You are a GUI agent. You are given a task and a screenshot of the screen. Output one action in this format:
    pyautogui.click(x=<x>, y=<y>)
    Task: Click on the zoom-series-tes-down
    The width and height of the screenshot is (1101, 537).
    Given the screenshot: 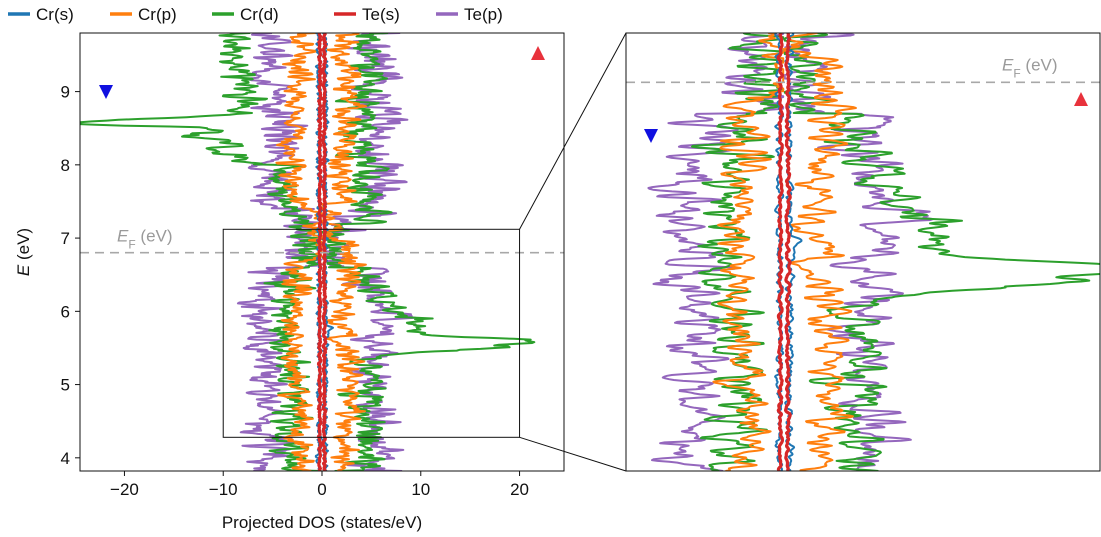 What is the action you would take?
    pyautogui.click(x=780, y=252)
    